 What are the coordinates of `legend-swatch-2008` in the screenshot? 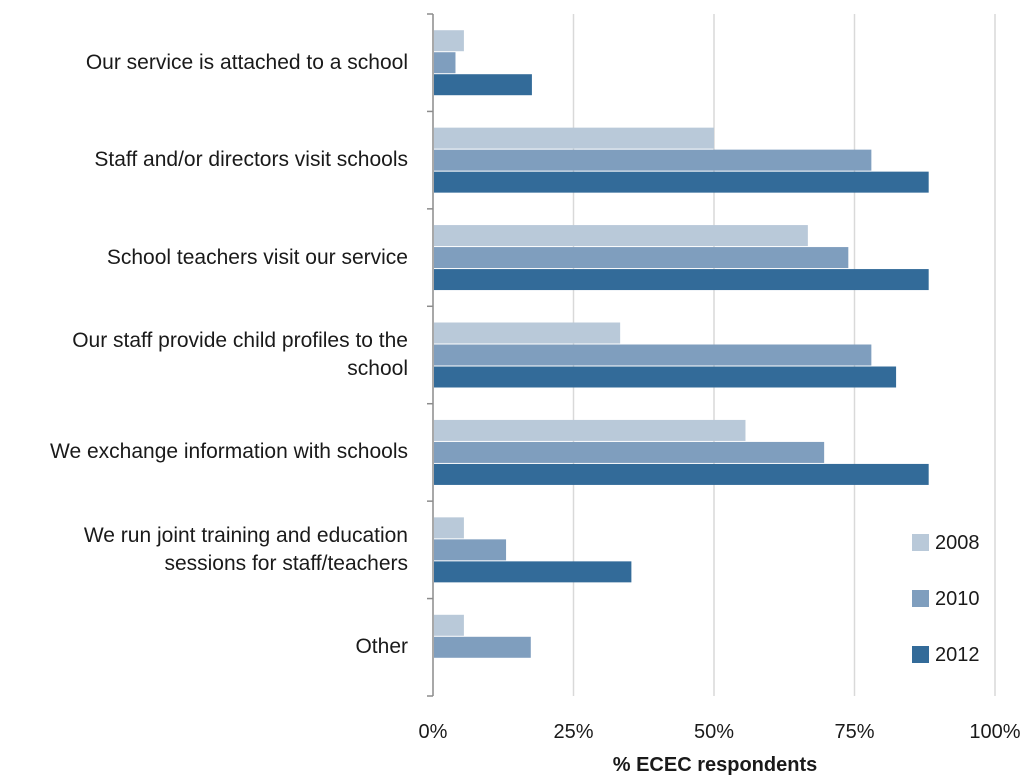 It's located at (920, 542).